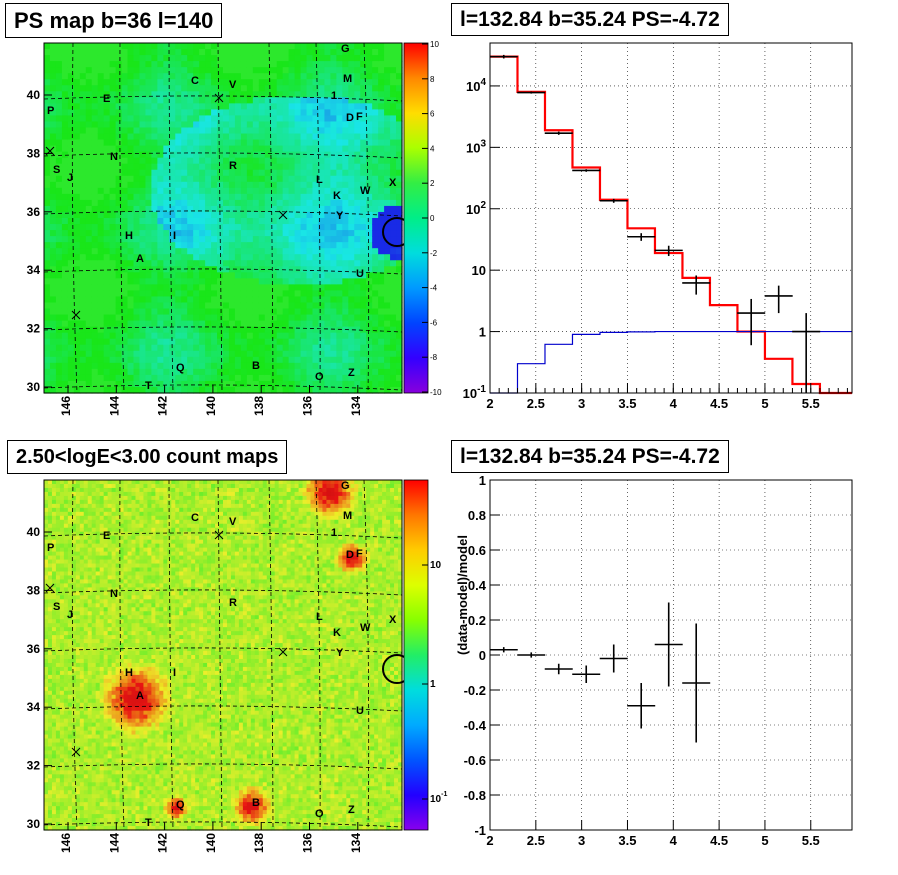 The width and height of the screenshot is (898, 875). Describe the element at coordinates (220, 218) in the screenshot. I see `map-grid-lon` at that location.